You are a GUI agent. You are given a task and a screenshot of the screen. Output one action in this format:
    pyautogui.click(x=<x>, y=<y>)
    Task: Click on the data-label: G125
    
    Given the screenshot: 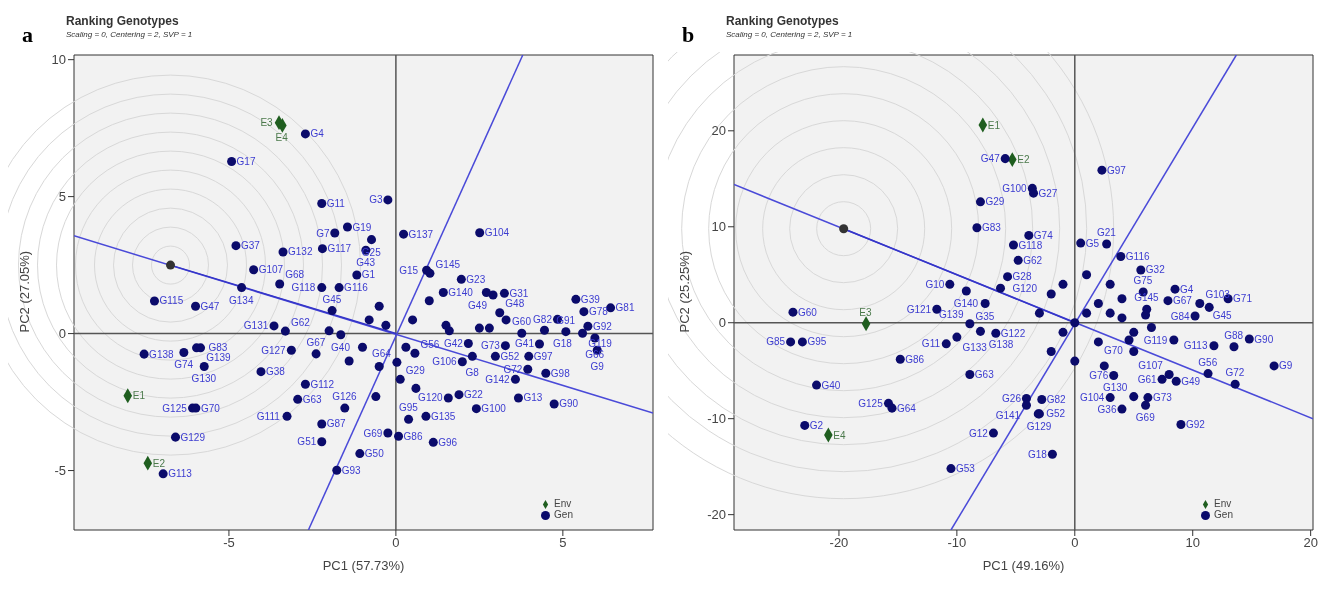 What is the action you would take?
    pyautogui.click(x=871, y=403)
    